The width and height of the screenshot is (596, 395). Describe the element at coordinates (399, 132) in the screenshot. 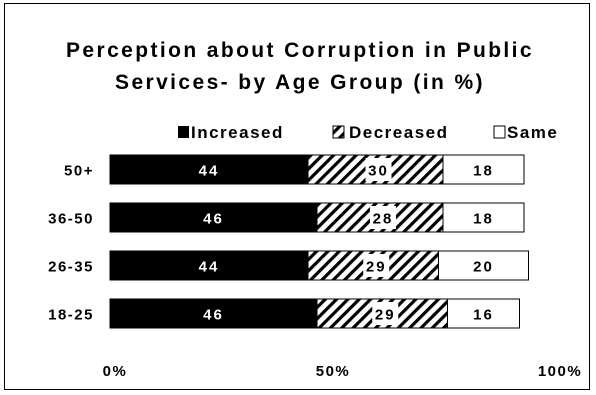

I see `legend-label-decreased: Decreased` at that location.